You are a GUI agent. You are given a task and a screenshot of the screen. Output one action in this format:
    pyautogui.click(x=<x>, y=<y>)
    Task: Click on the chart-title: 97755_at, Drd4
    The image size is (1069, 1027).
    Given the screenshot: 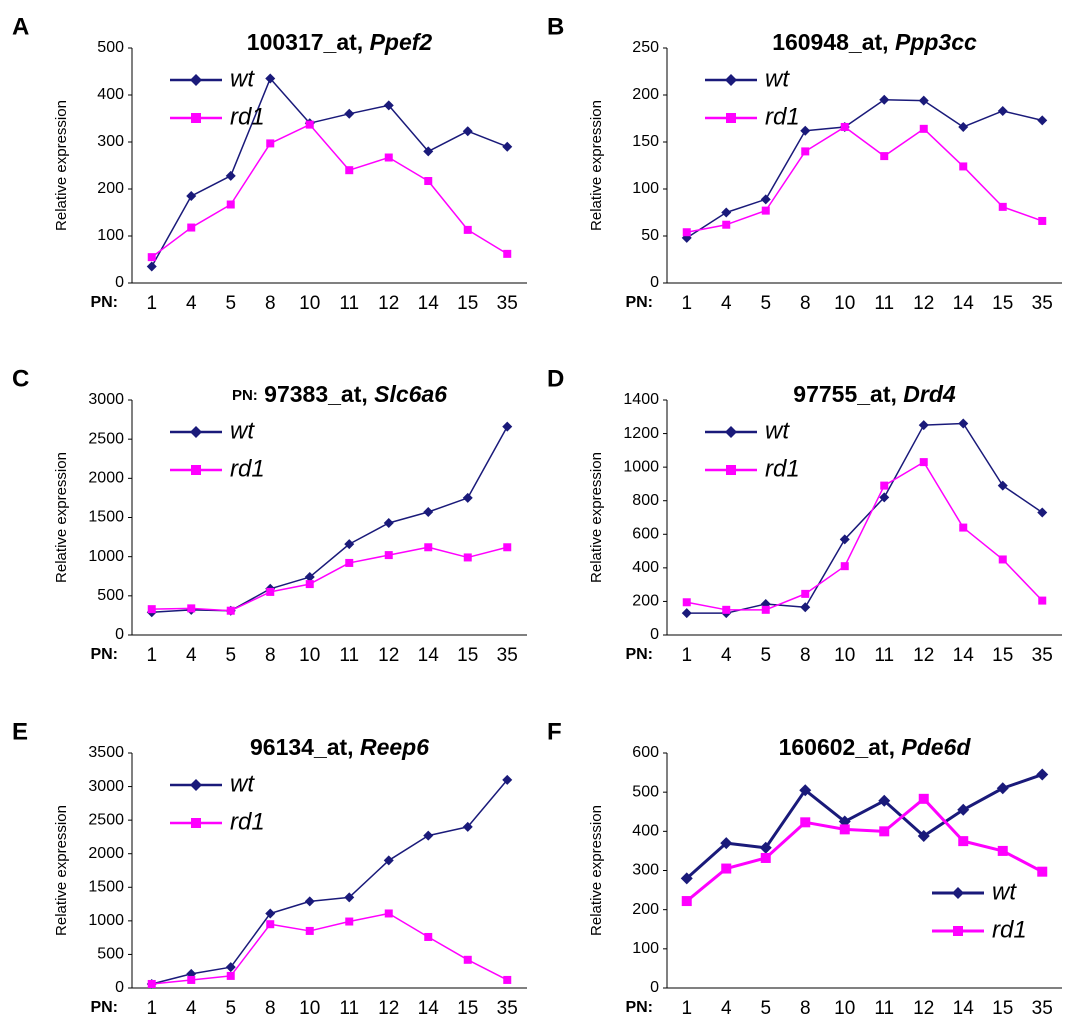 What is the action you would take?
    pyautogui.click(x=874, y=394)
    